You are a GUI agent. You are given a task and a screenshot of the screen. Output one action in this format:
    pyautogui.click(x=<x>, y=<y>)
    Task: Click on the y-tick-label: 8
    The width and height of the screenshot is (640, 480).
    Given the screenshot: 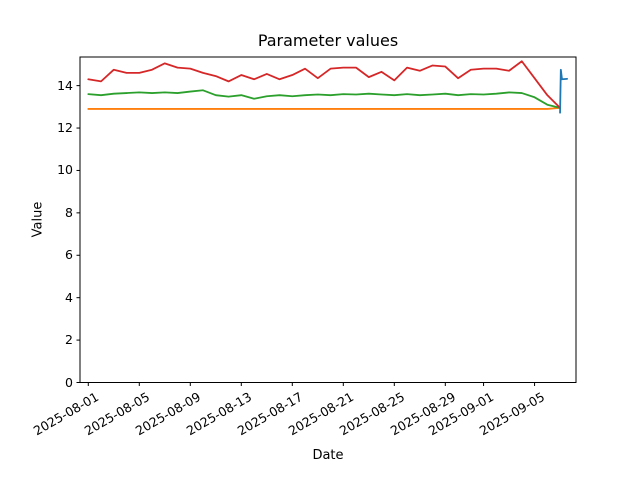 What is the action you would take?
    pyautogui.click(x=69, y=212)
    